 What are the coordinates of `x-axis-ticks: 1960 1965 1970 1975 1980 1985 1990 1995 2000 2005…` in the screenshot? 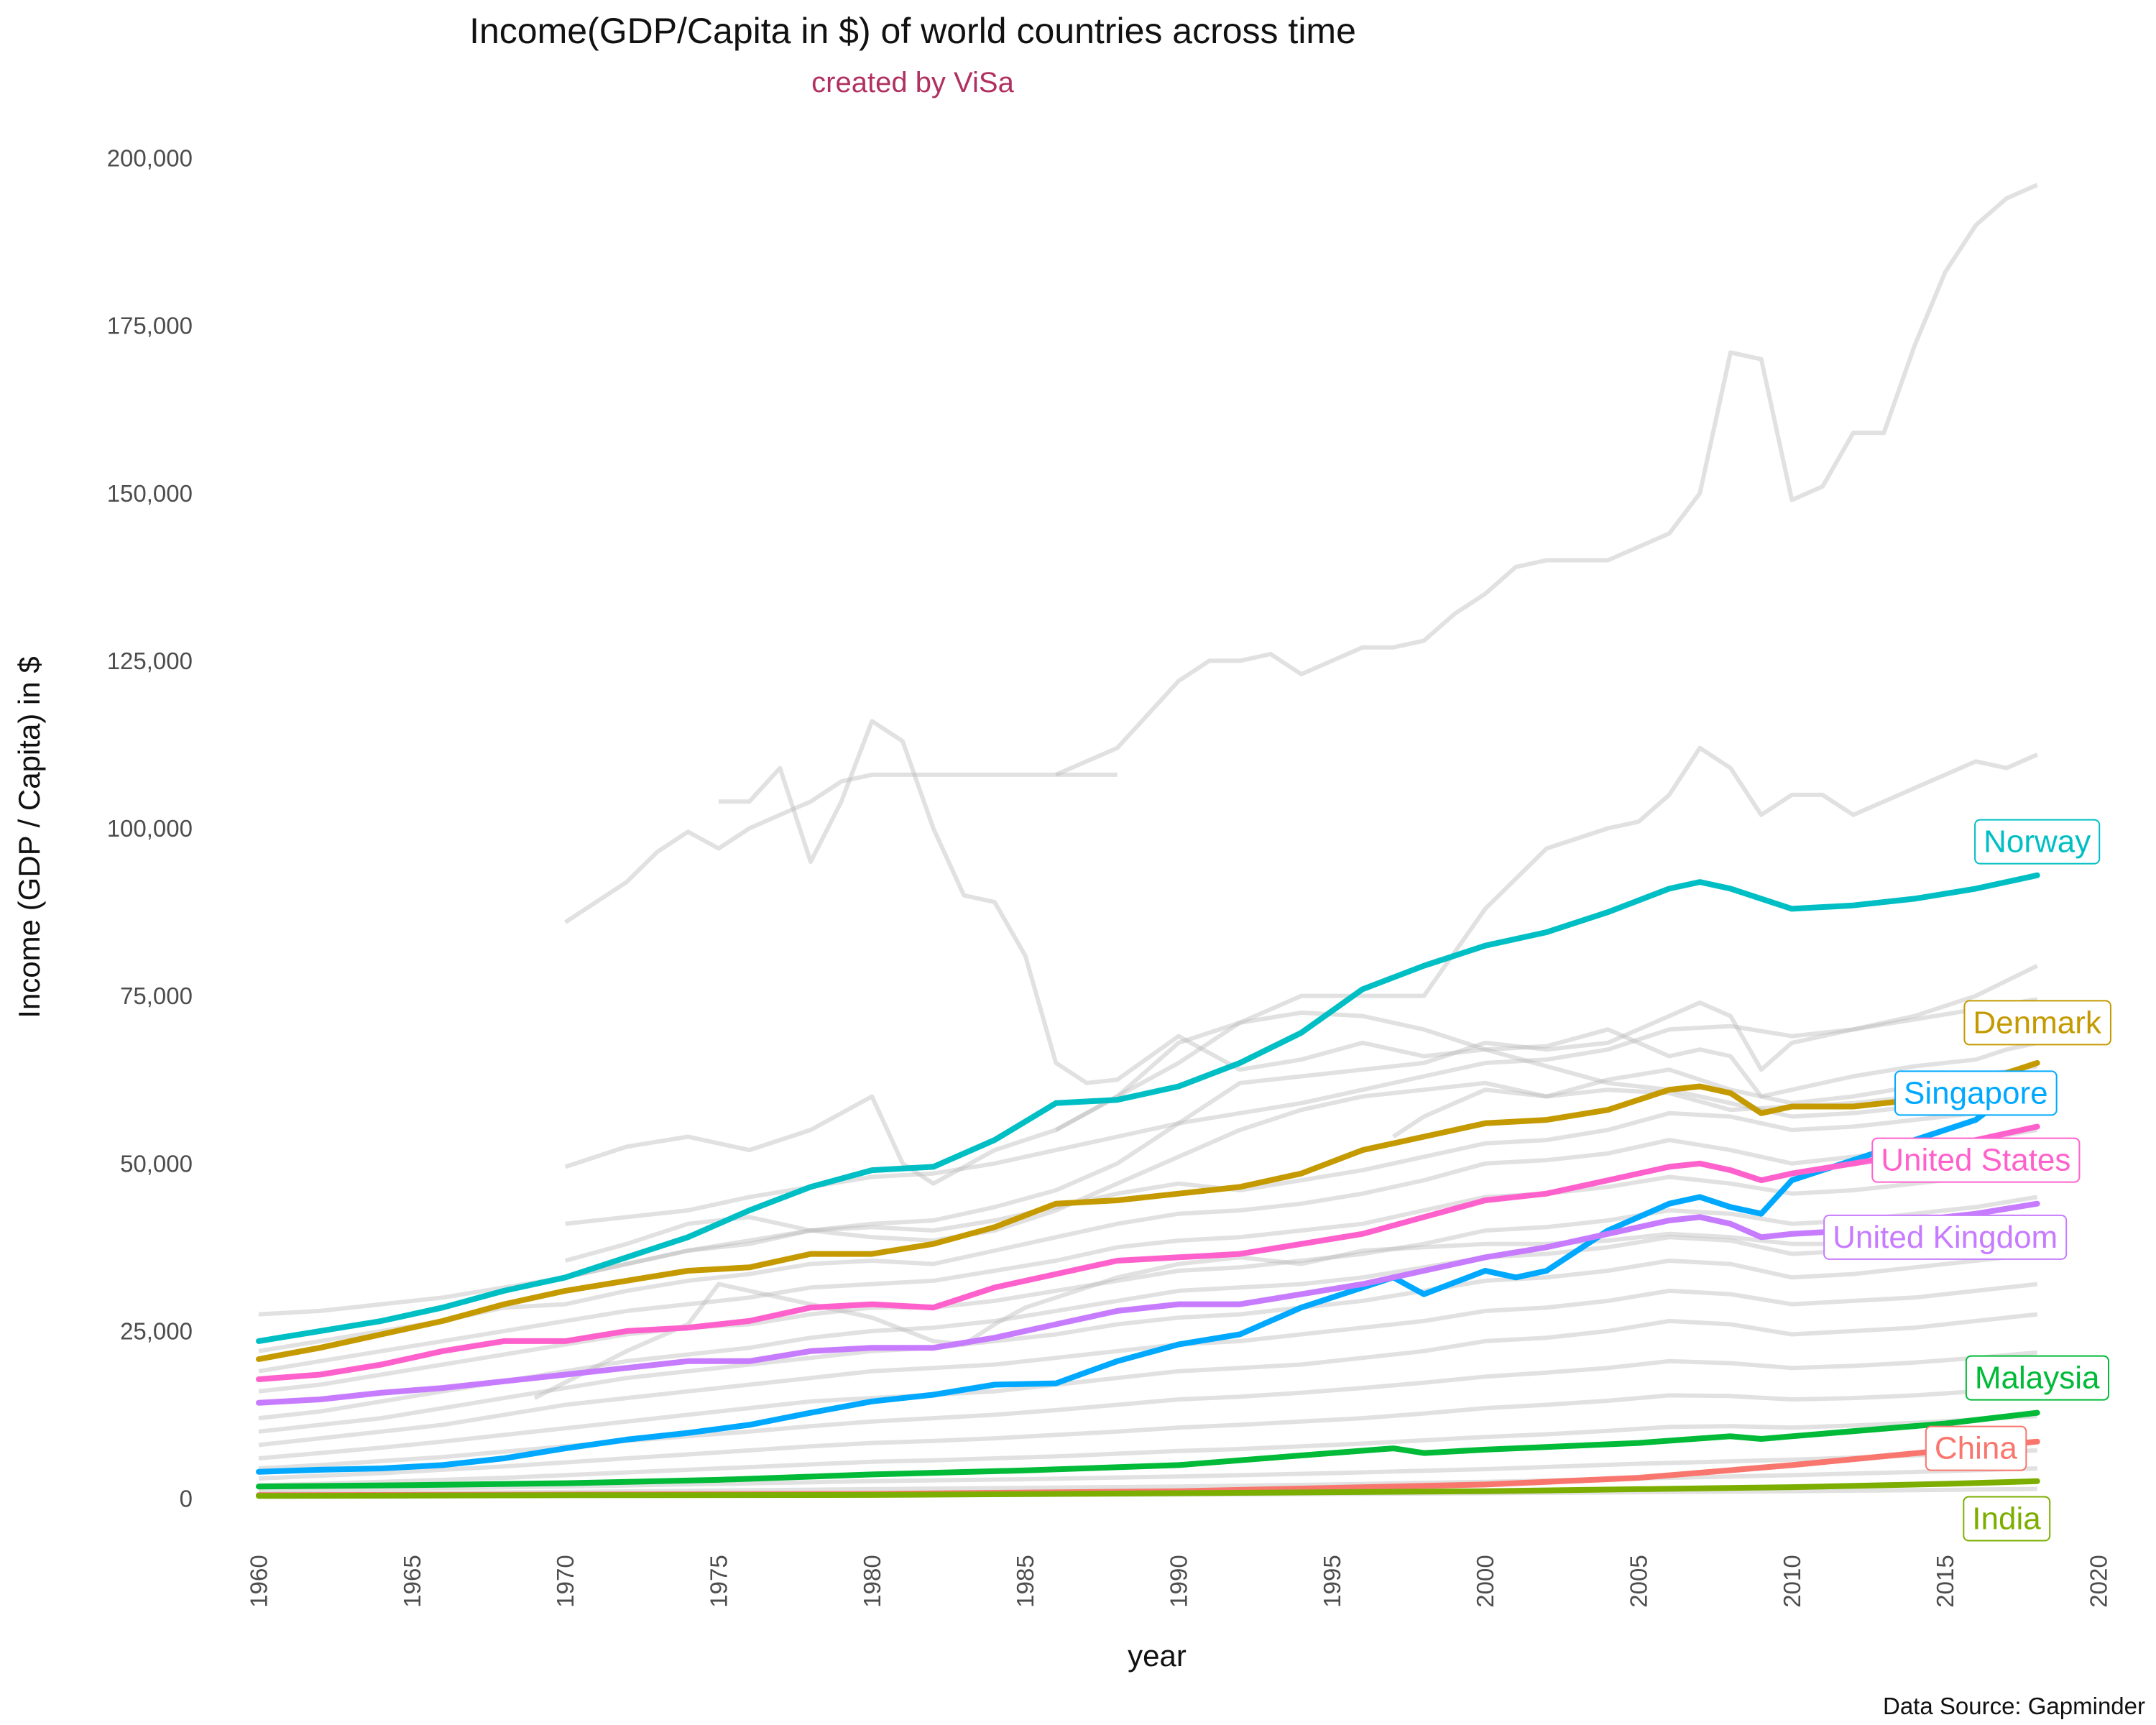 It's located at (1179, 1581).